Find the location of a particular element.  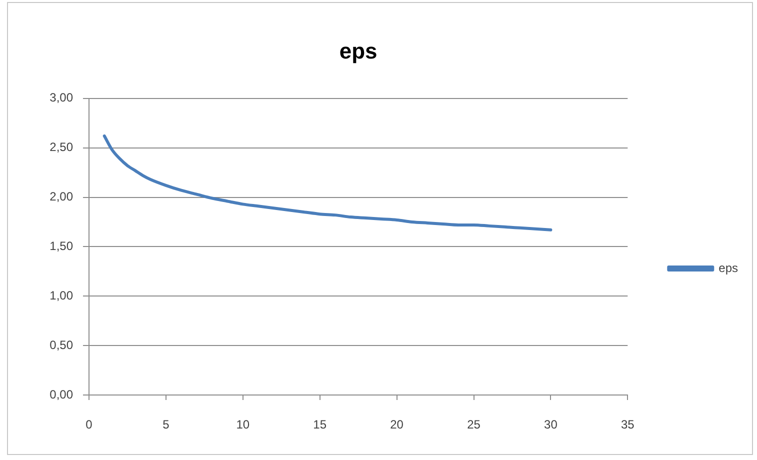

y-tick-label: 1,50 is located at coordinates (62, 246).